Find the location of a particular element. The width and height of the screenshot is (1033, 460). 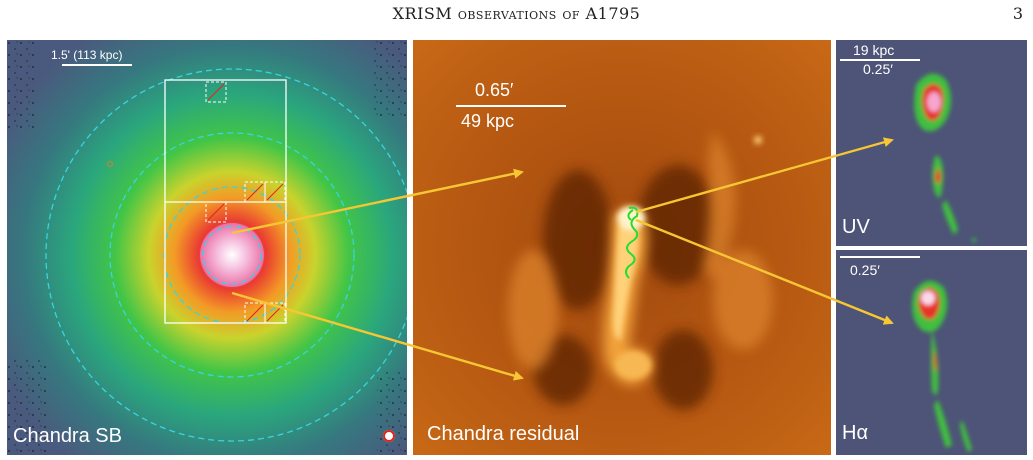

halpha-panel-label: Hα is located at coordinates (855, 433).